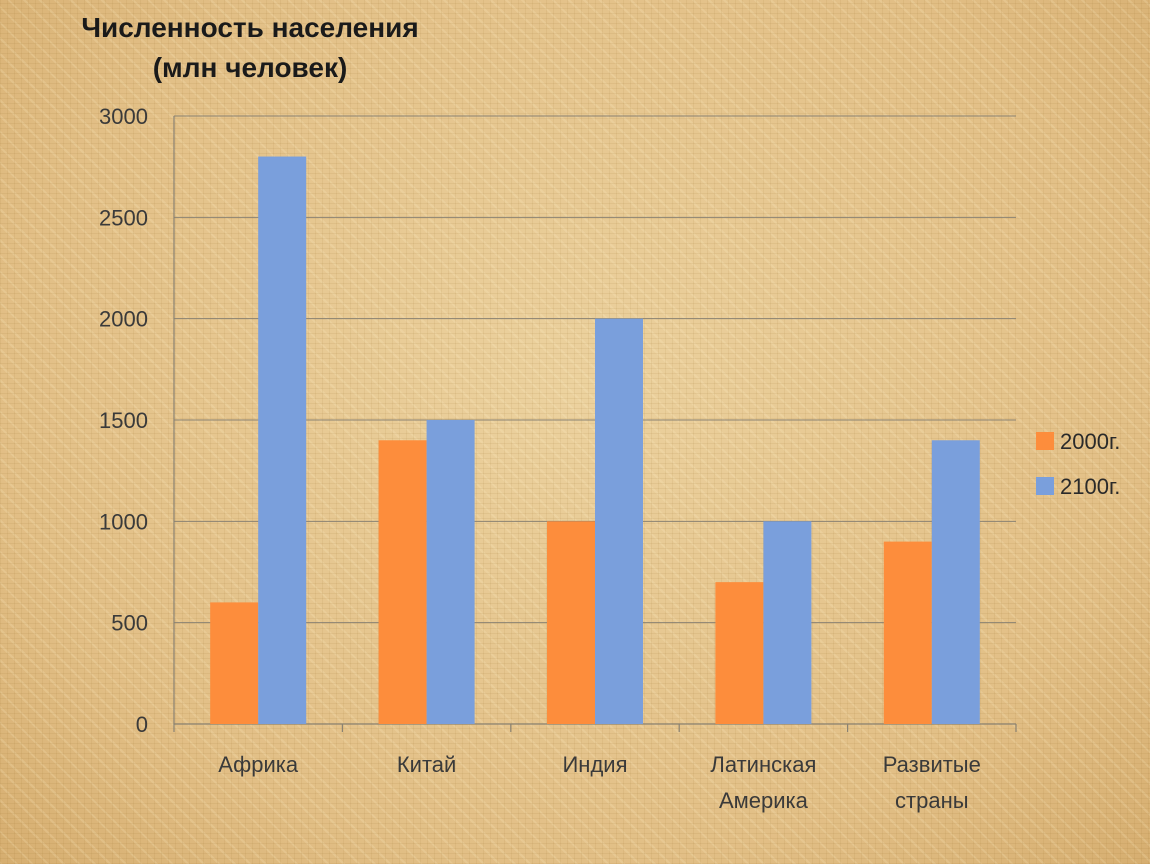 The width and height of the screenshot is (1150, 864). Describe the element at coordinates (258, 764) in the screenshot. I see `category-label: Африка` at that location.